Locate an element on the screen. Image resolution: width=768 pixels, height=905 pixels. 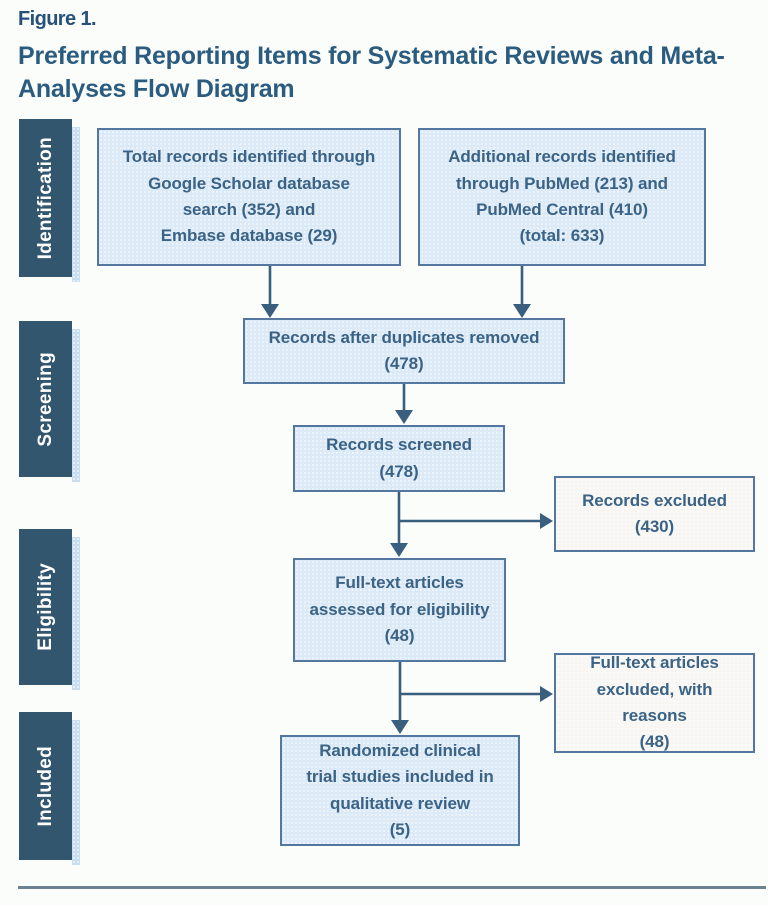
stage-label-screening: Screening is located at coordinates (45, 399).